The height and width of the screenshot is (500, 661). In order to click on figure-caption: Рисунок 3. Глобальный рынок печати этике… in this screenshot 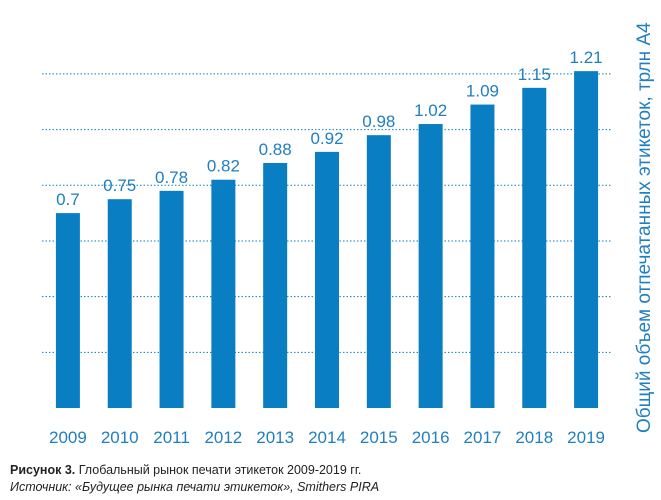, I will do `click(185, 470)`.